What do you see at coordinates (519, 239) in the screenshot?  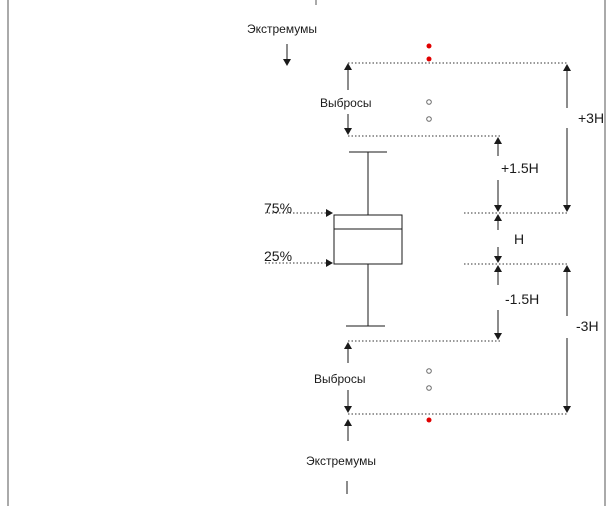 I see `h-label: H` at bounding box center [519, 239].